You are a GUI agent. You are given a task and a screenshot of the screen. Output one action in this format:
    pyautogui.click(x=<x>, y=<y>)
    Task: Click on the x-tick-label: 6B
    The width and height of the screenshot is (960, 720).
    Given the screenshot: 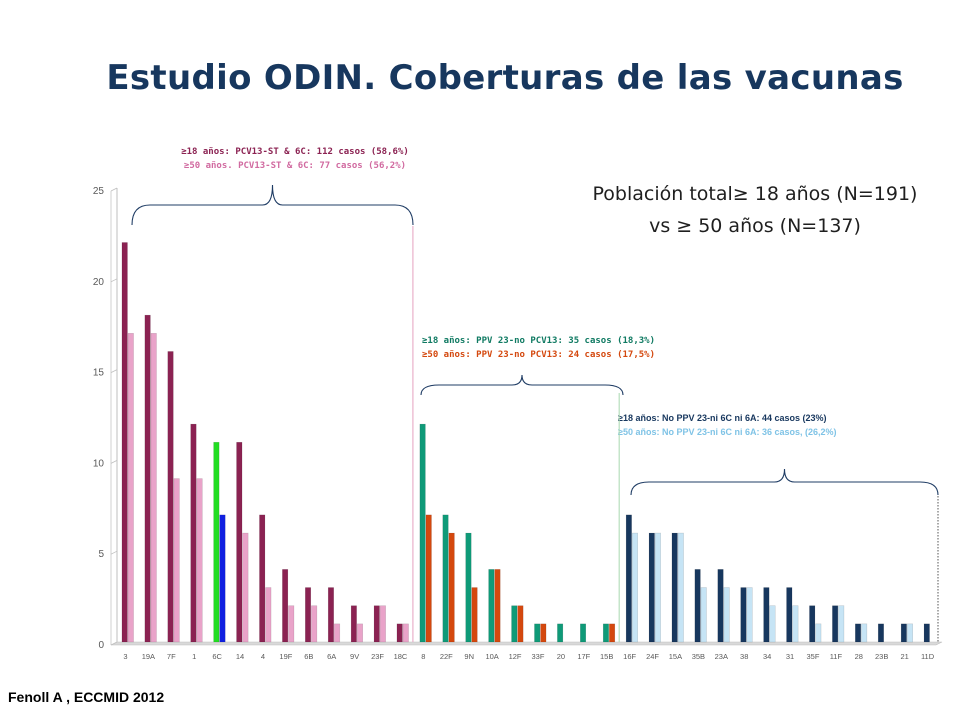 What is the action you would take?
    pyautogui.click(x=308, y=656)
    